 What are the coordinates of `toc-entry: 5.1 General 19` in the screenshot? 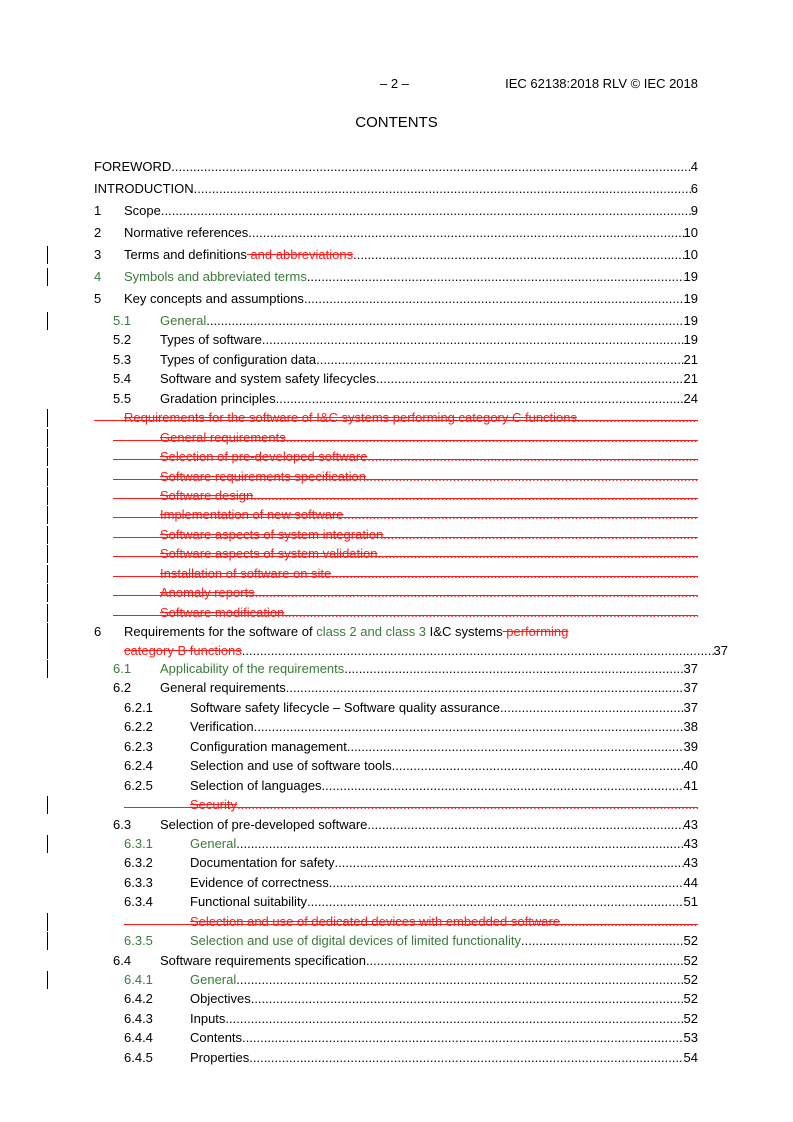 It's located at (372, 320).